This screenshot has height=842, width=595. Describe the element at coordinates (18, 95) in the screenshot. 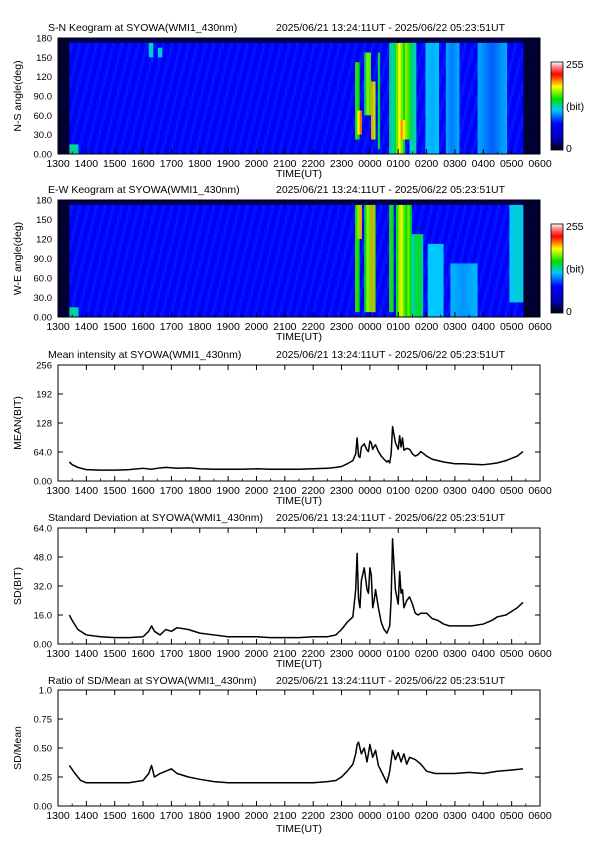

I see `y-axis-label: N-S angle(deg)` at that location.